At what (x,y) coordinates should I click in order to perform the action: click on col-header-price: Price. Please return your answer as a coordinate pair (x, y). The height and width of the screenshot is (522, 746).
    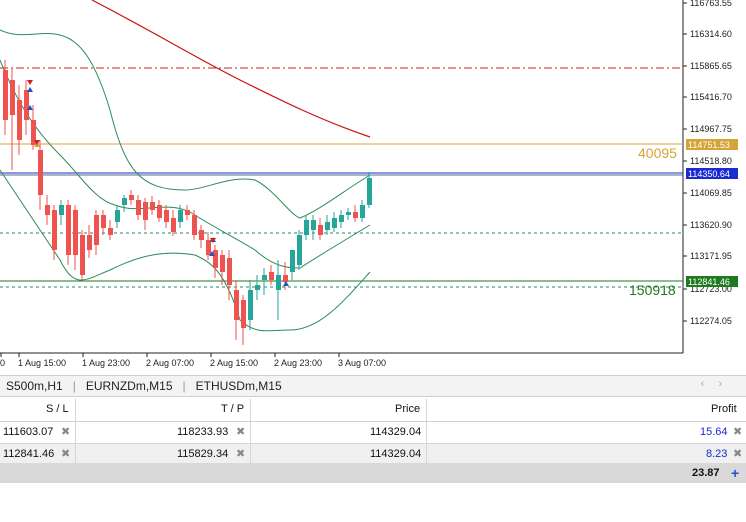
    Looking at the image, I should click on (408, 409).